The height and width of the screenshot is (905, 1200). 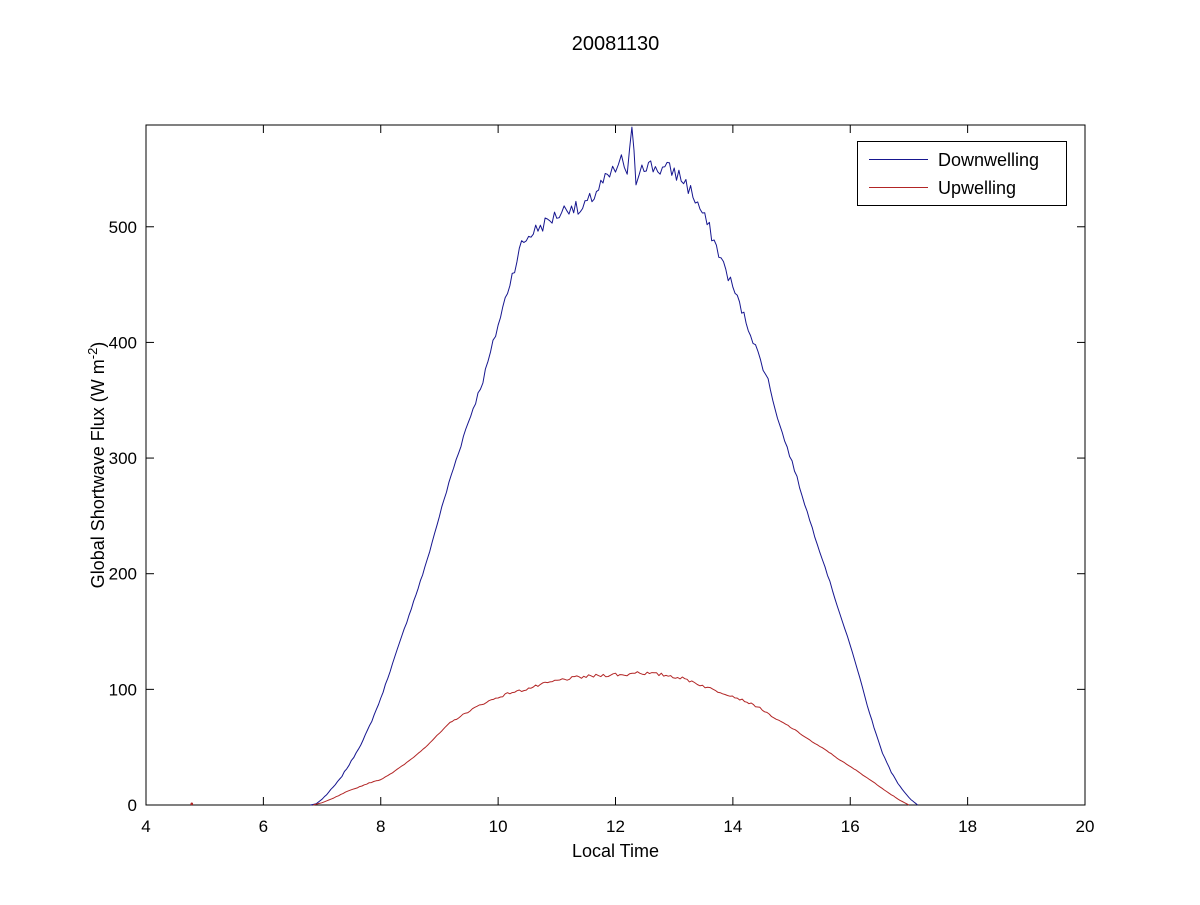 What do you see at coordinates (898, 159) in the screenshot?
I see `downwelling-line-swatch` at bounding box center [898, 159].